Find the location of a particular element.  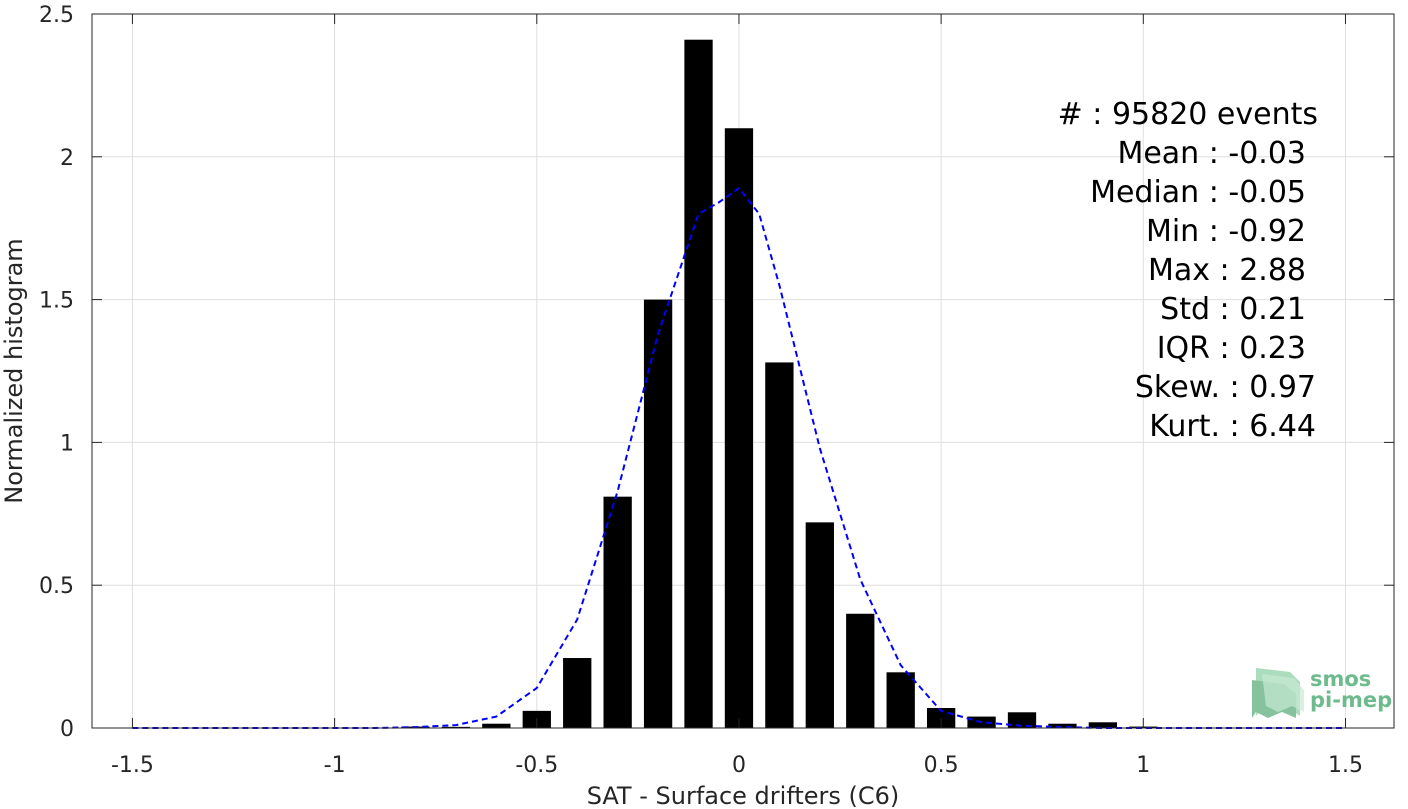

y-tick-label: 0.5 is located at coordinates (56, 586).